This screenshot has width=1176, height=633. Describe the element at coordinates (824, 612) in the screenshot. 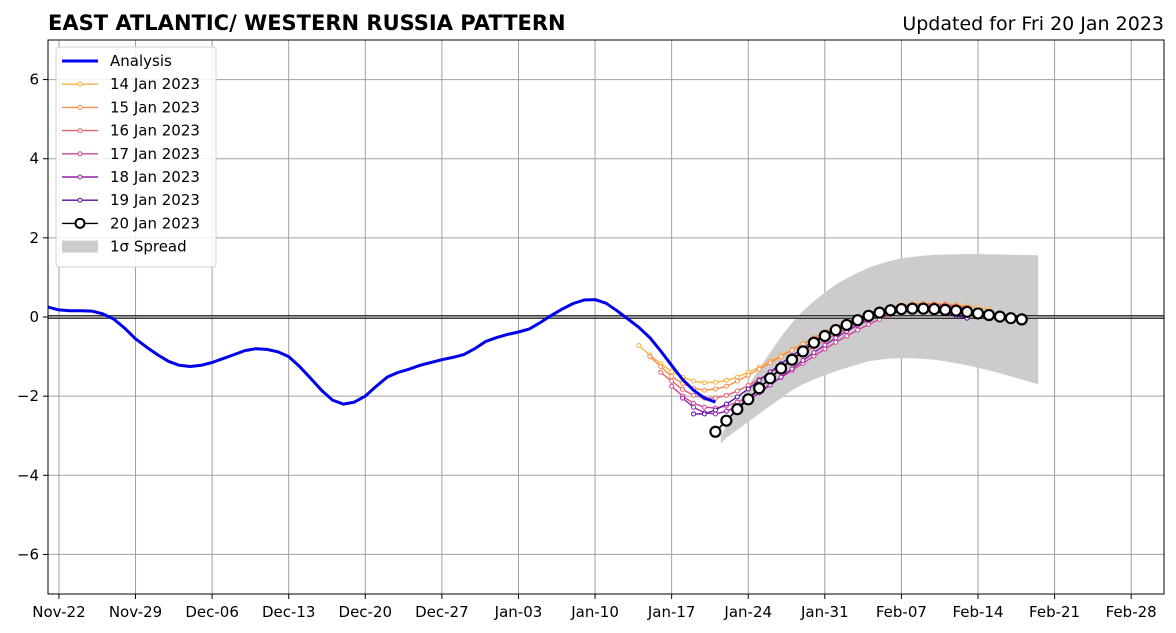

I see `x-tick-label: Jan-31` at that location.